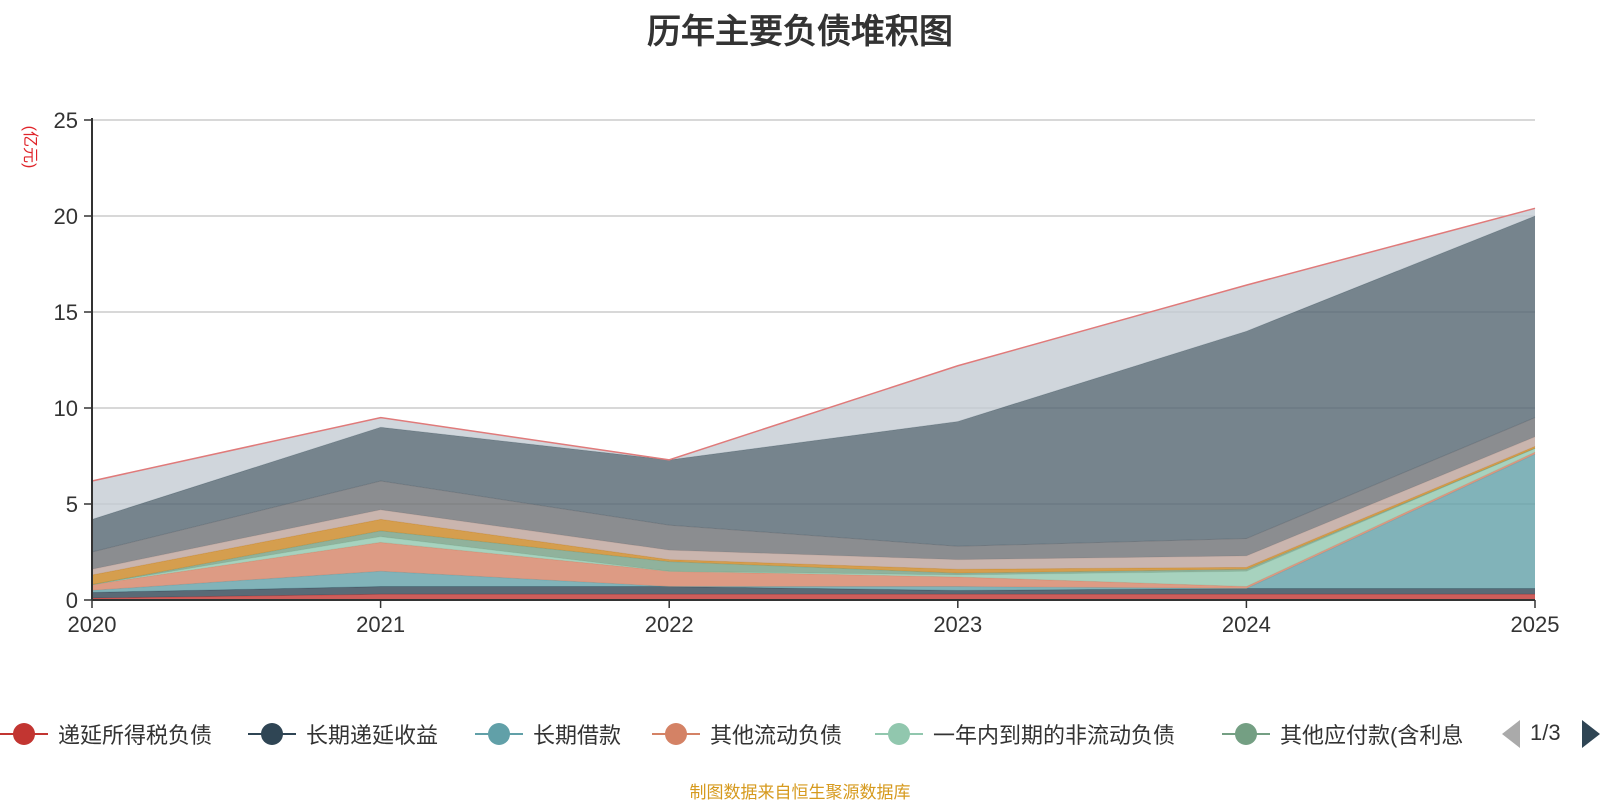  What do you see at coordinates (1591, 734) in the screenshot?
I see `next-page-icon` at bounding box center [1591, 734].